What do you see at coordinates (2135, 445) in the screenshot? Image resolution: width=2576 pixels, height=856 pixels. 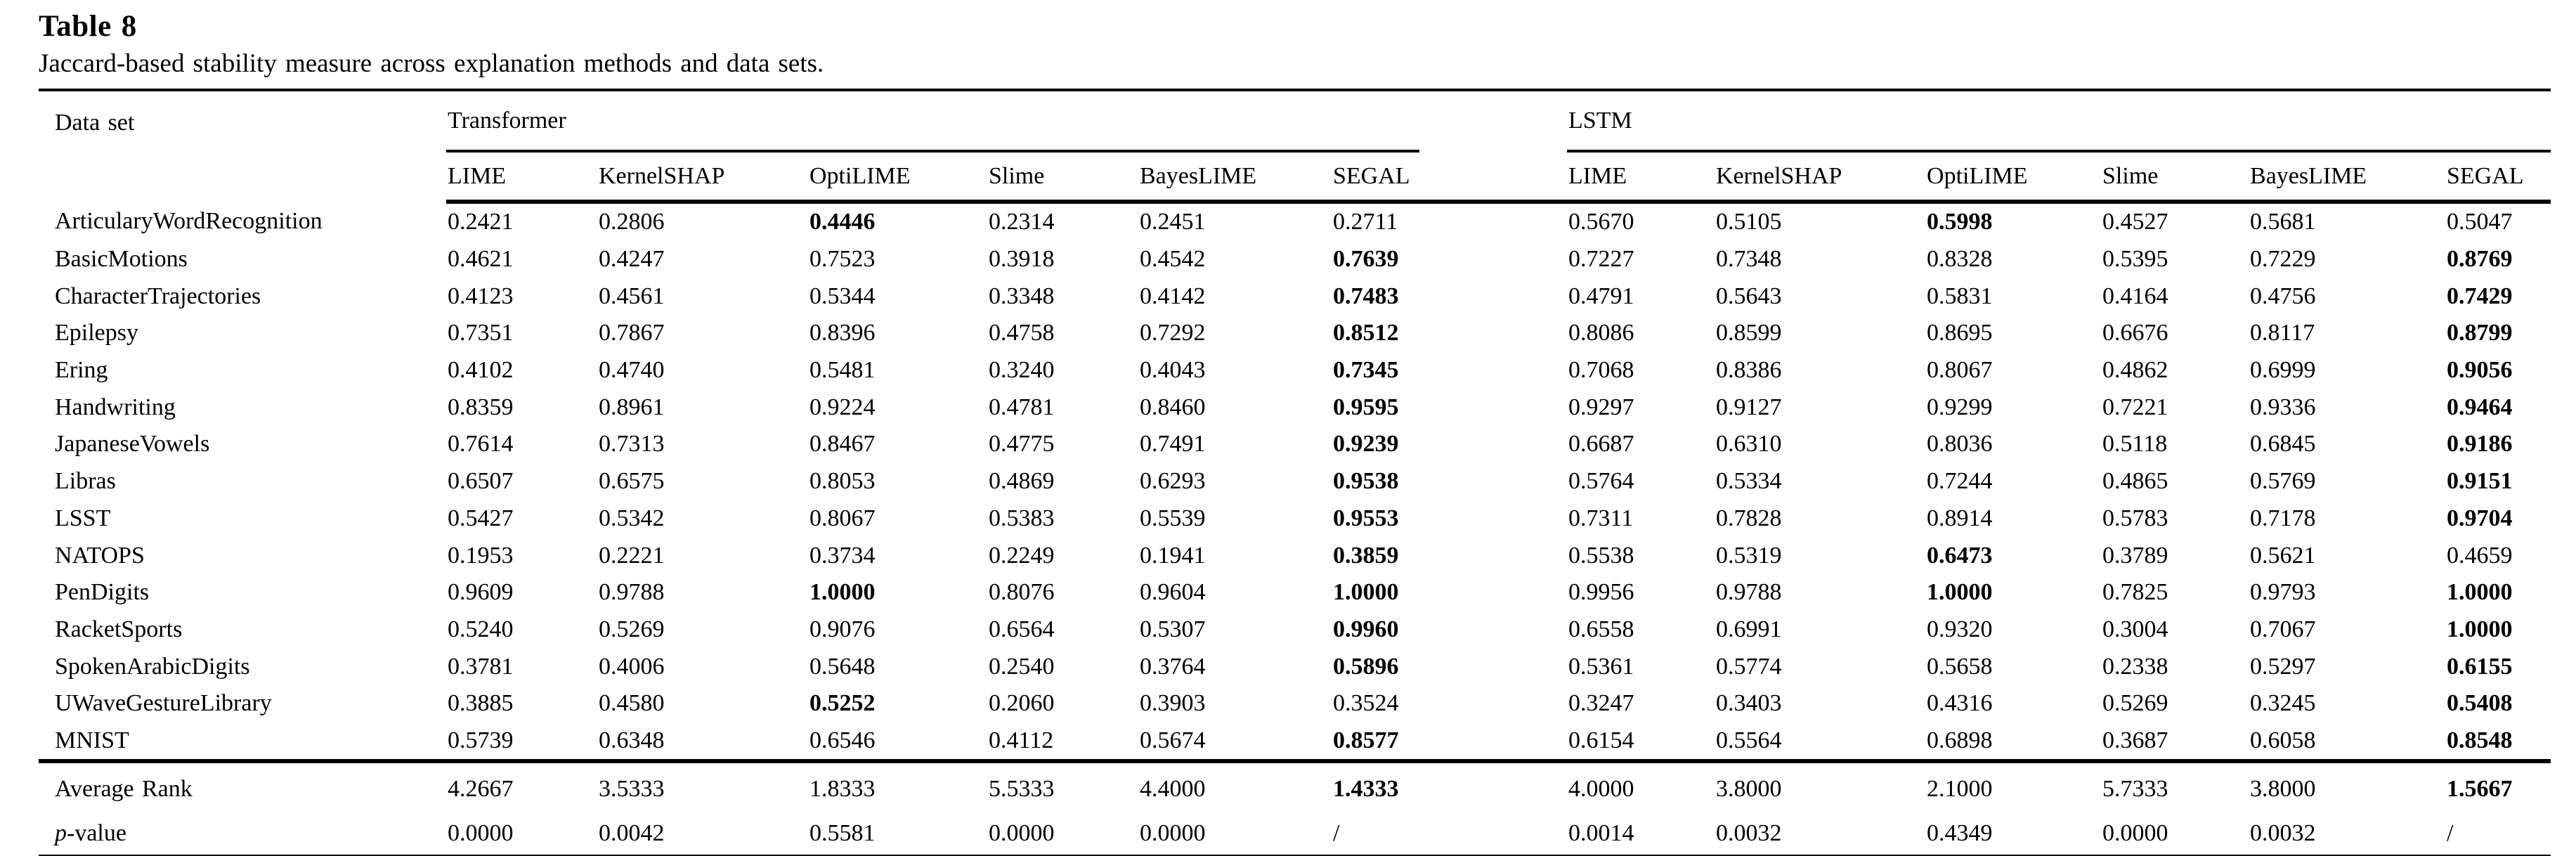 I see `value-cell: 0.5118` at bounding box center [2135, 445].